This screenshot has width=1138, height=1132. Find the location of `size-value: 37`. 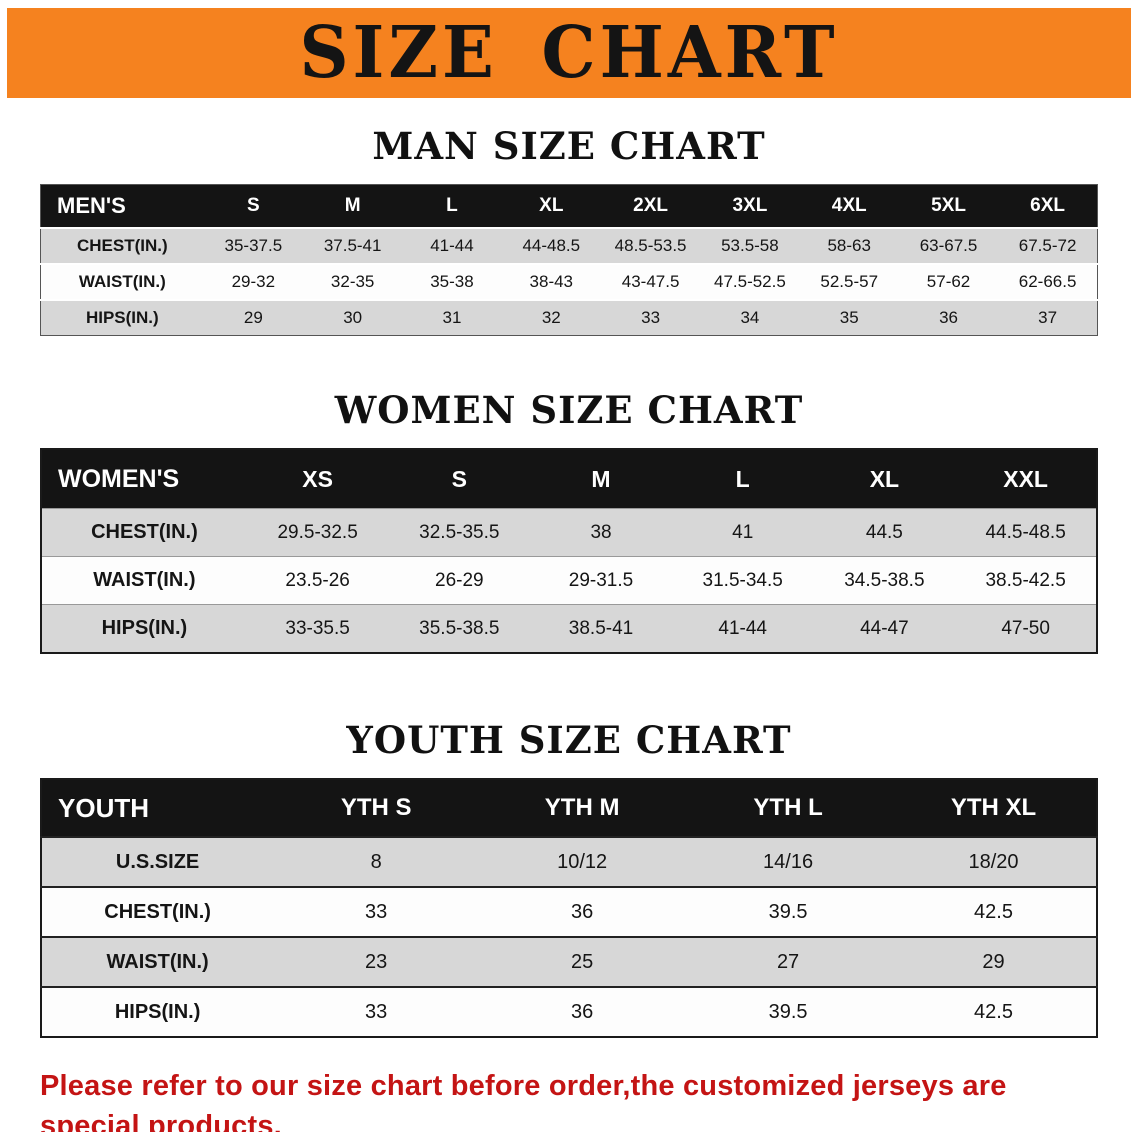

size-value: 37 is located at coordinates (1048, 317).